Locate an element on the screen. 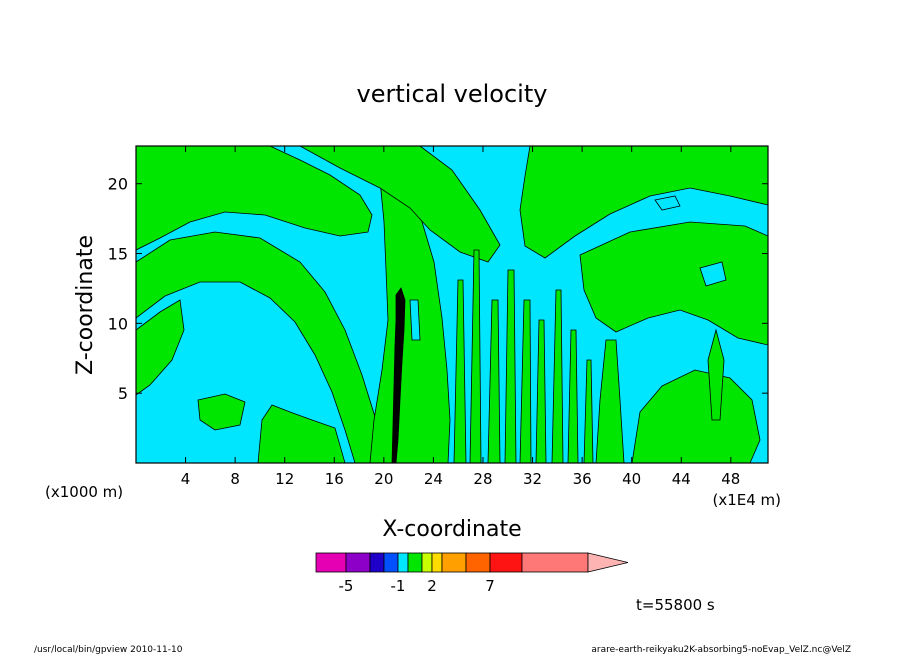 The image size is (904, 654). contour-region-right-upper is located at coordinates (643, 202).